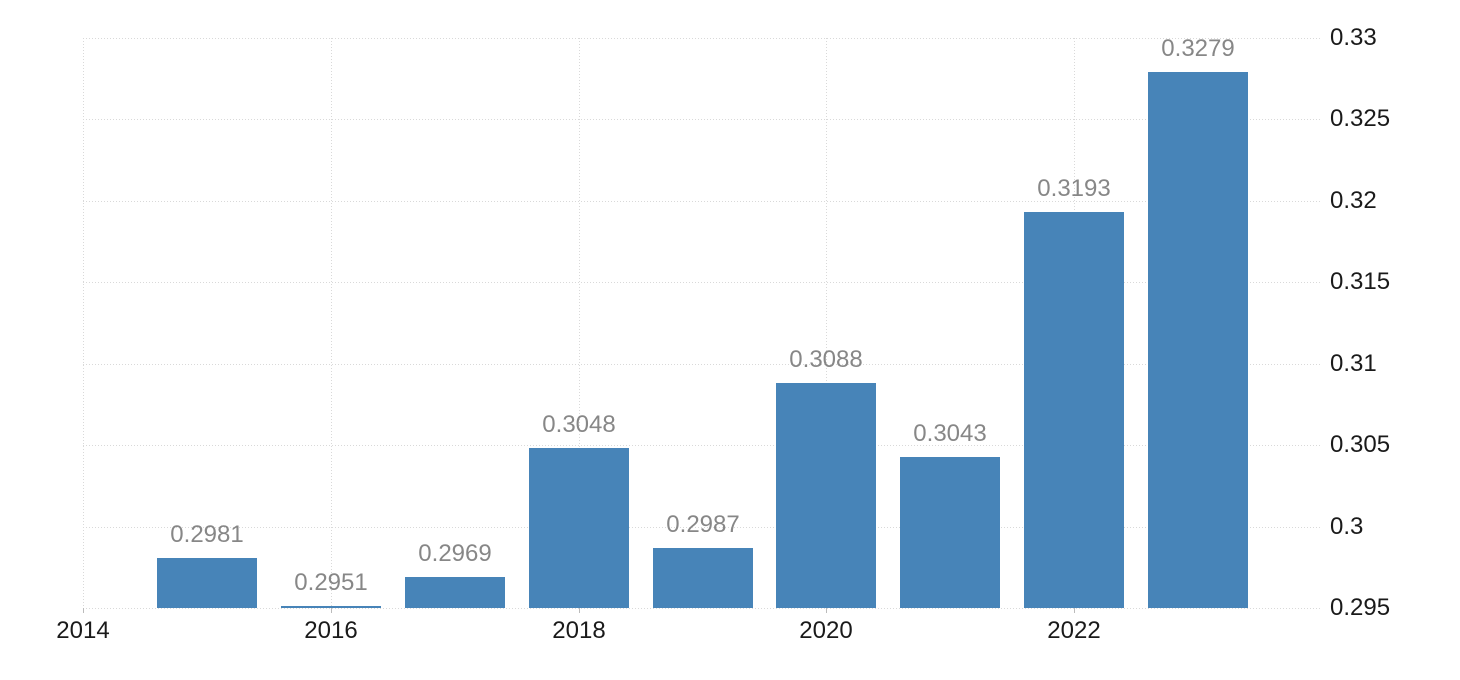 This screenshot has width=1460, height=680. What do you see at coordinates (1347, 526) in the screenshot?
I see `y-axis-tick-label: 0.3` at bounding box center [1347, 526].